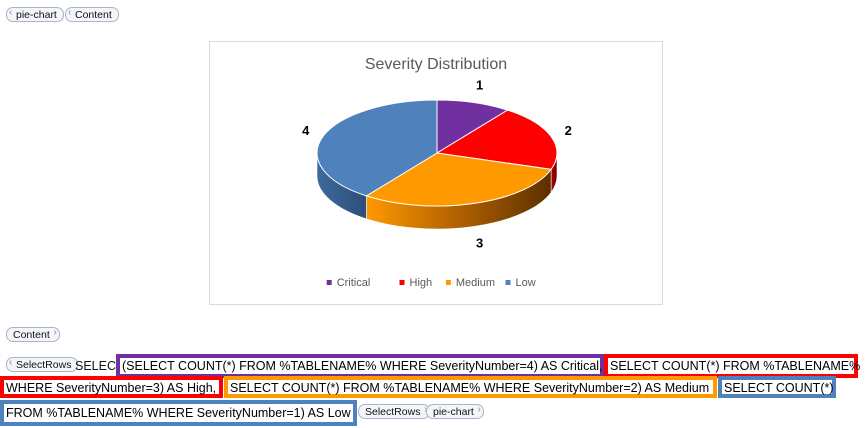  What do you see at coordinates (436, 64) in the screenshot?
I see `chart-title: Severity Distribution` at bounding box center [436, 64].